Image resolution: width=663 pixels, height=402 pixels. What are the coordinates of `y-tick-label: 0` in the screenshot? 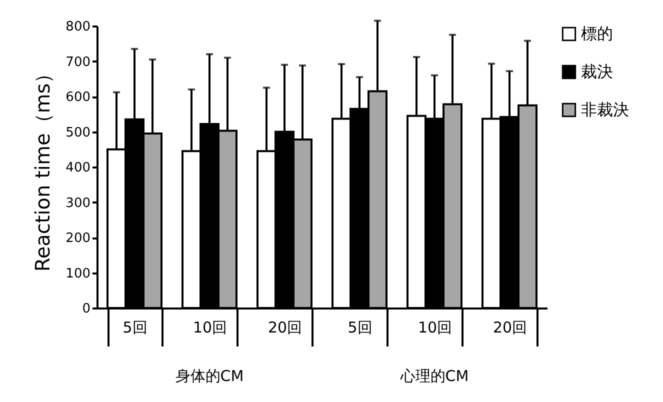 It's located at (86, 309).